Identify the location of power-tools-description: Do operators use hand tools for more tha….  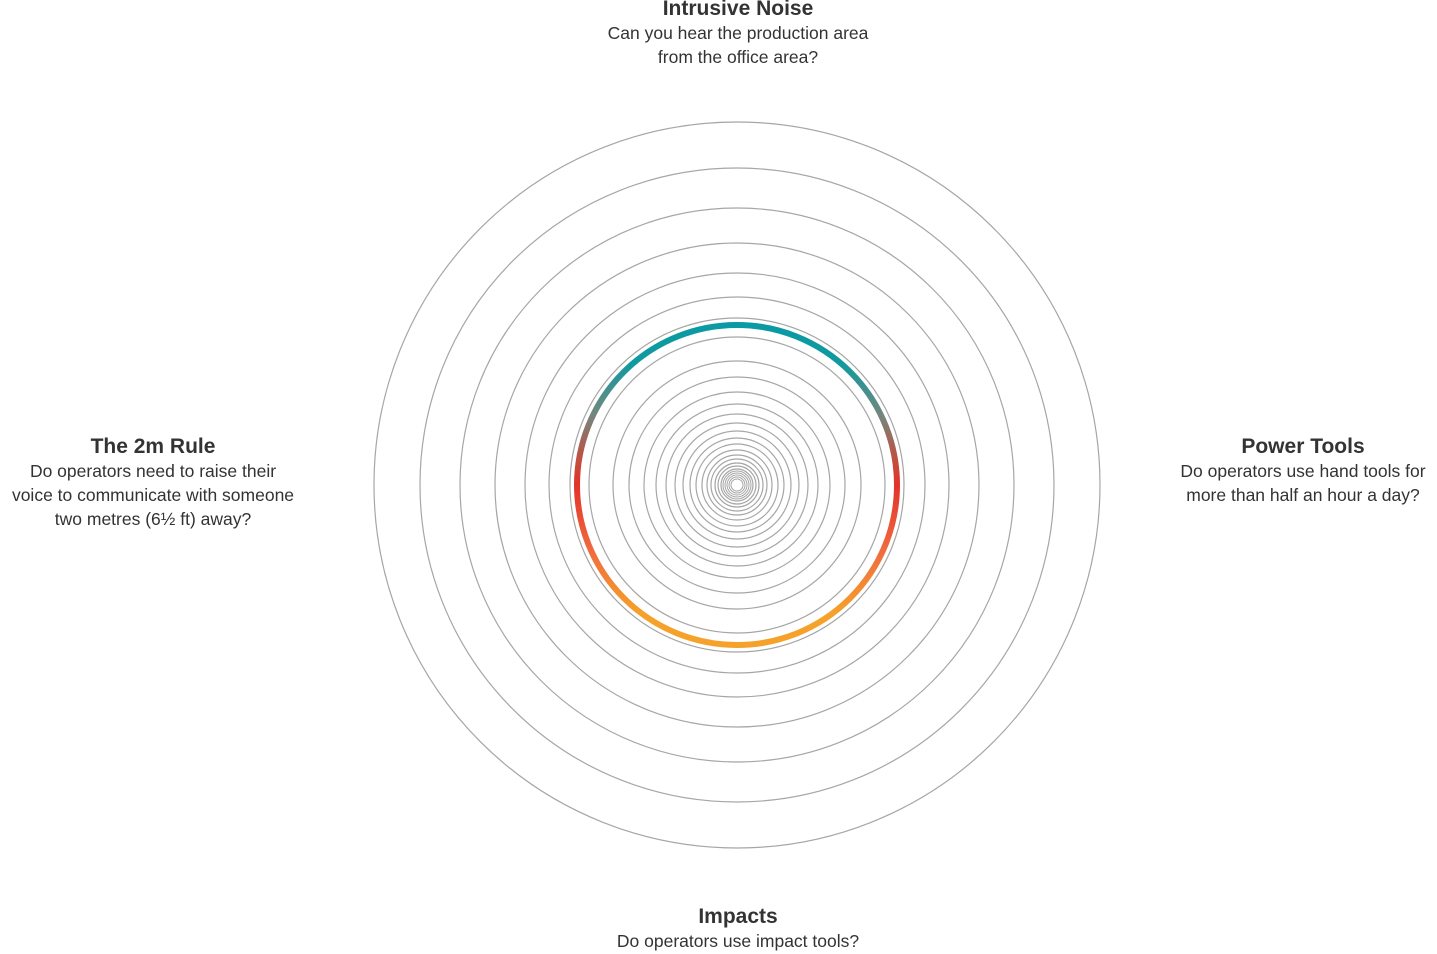
(1303, 483).